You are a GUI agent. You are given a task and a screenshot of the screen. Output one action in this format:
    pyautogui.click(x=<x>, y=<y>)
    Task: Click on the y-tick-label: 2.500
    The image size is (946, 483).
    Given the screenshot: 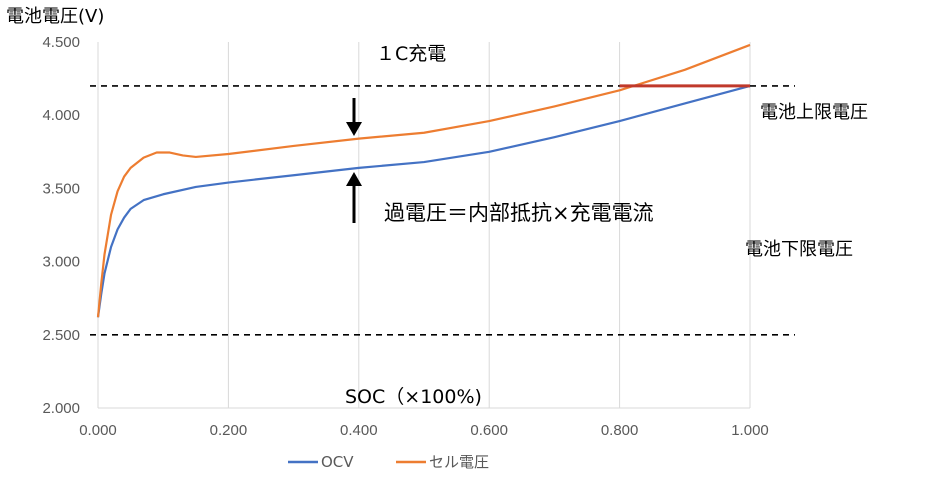 What is the action you would take?
    pyautogui.click(x=61, y=335)
    